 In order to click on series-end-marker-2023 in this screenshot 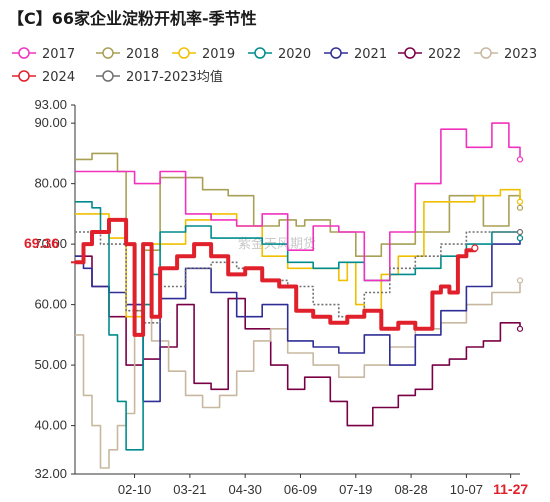, I will do `click(520, 280)`.